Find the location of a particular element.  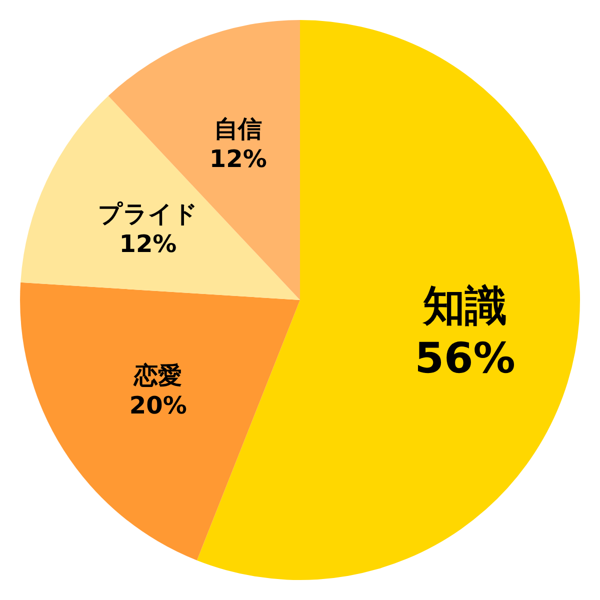

slice-label: 知識 is located at coordinates (465, 305).